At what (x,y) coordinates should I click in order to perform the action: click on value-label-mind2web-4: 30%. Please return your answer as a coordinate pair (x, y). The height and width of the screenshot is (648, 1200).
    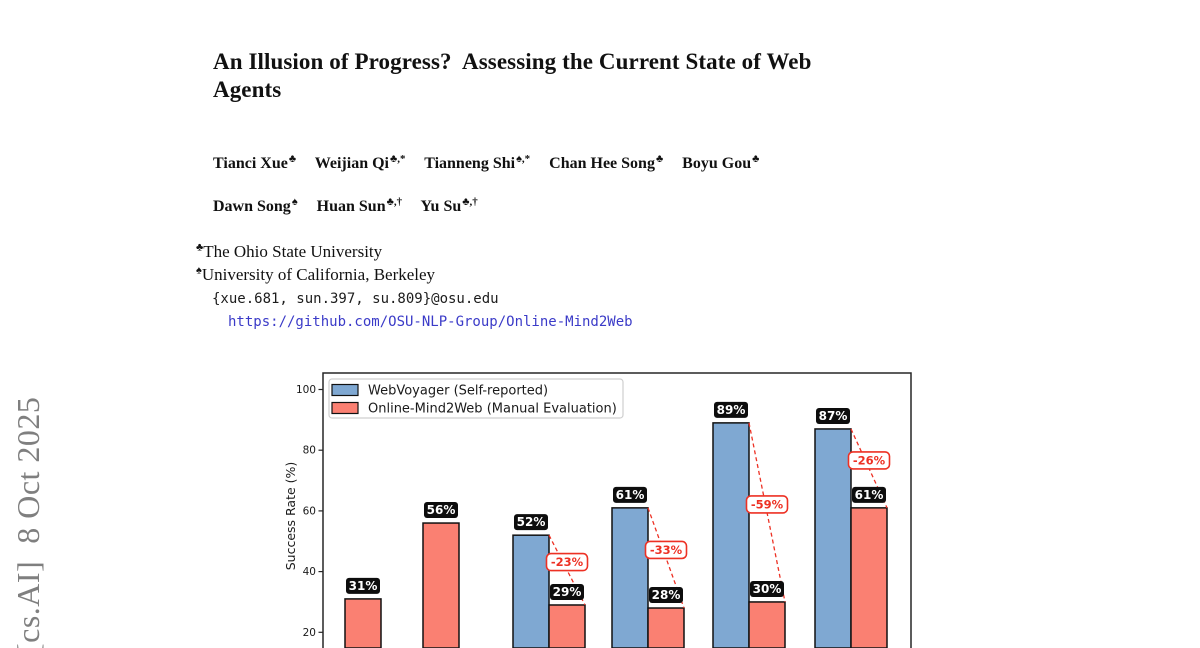
    Looking at the image, I should click on (767, 589).